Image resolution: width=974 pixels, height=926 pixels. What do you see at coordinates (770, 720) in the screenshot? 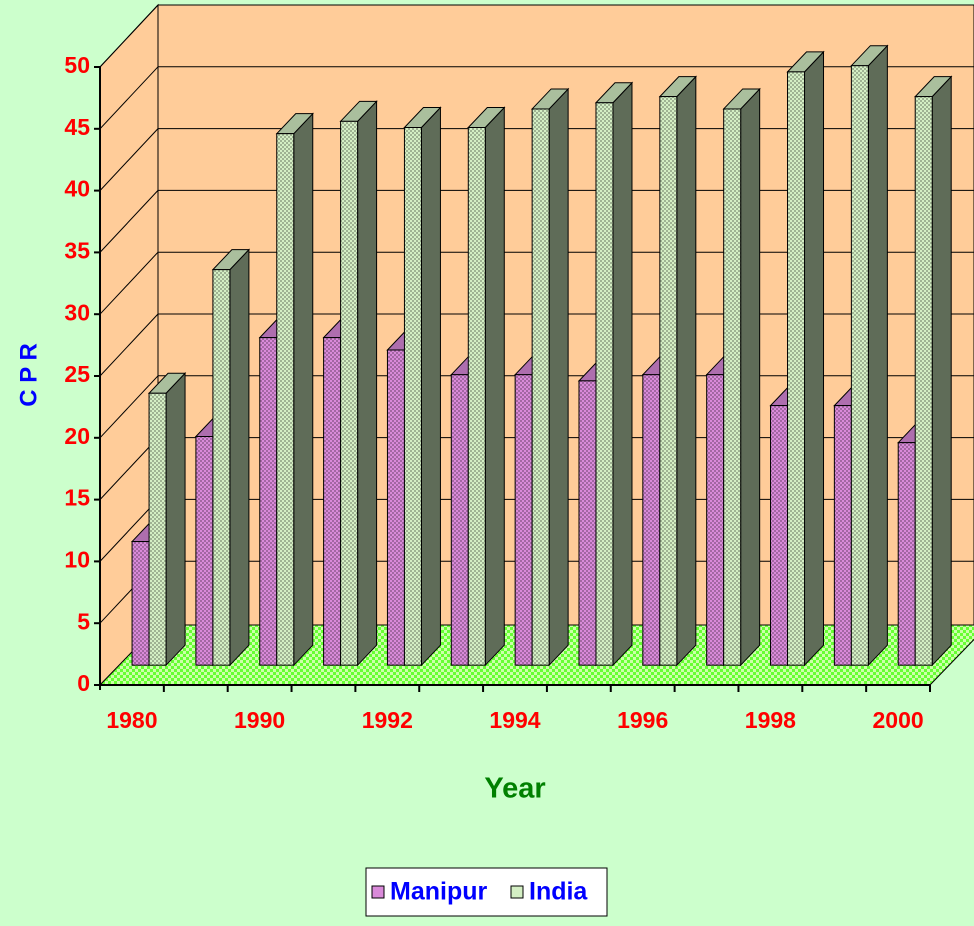
I see `x-tick-label: 1998` at bounding box center [770, 720].